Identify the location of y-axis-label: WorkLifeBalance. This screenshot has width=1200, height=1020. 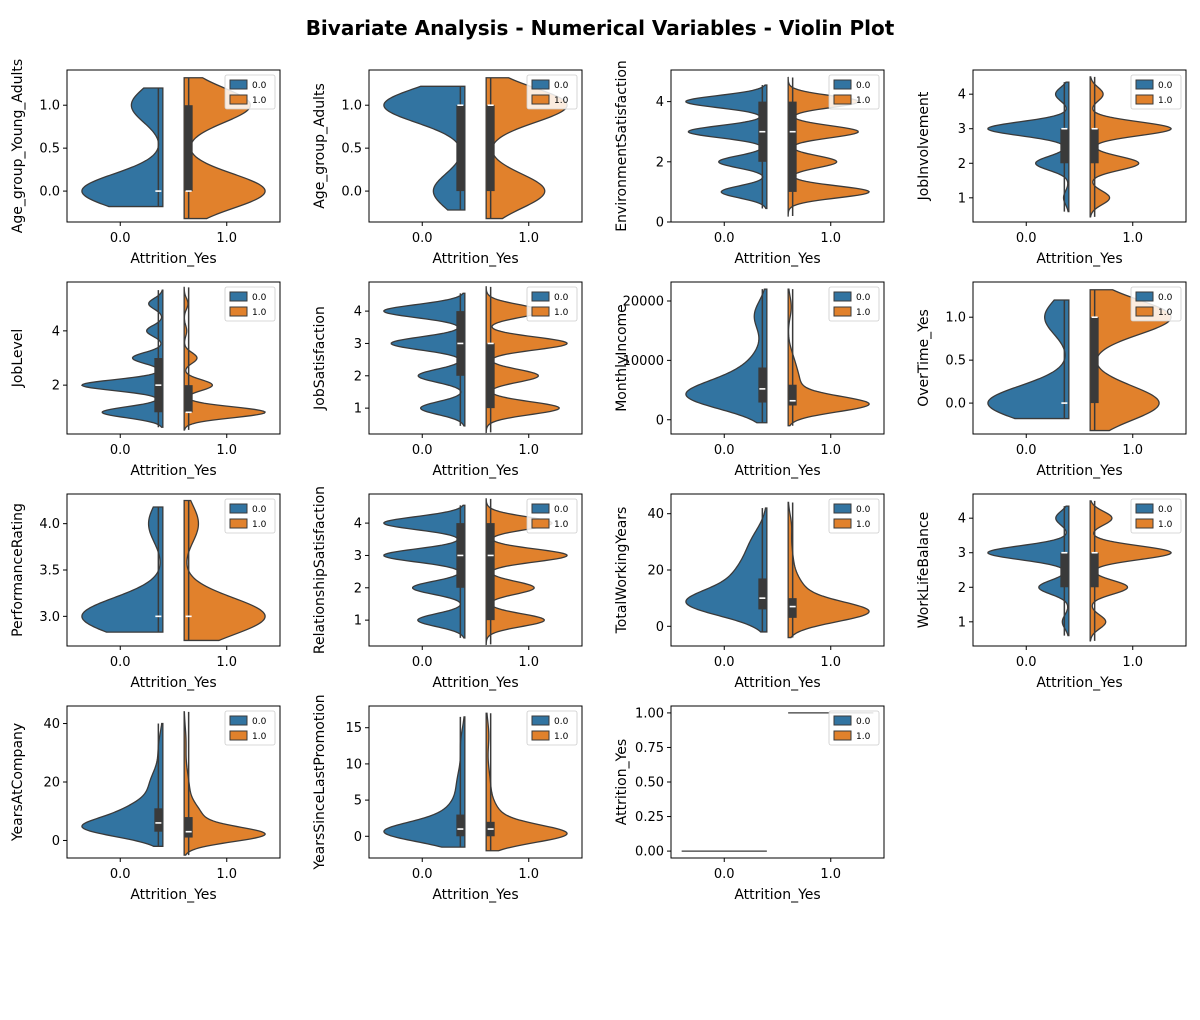
(924, 570).